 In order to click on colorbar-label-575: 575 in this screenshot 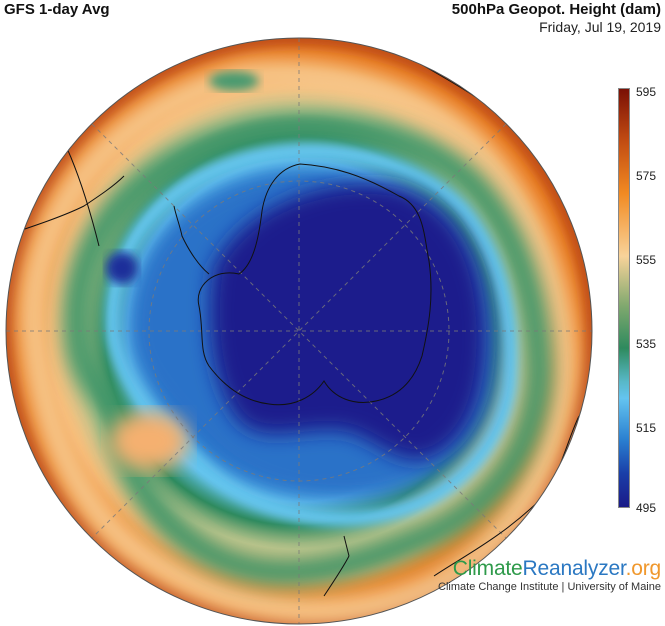, I will do `click(646, 176)`.